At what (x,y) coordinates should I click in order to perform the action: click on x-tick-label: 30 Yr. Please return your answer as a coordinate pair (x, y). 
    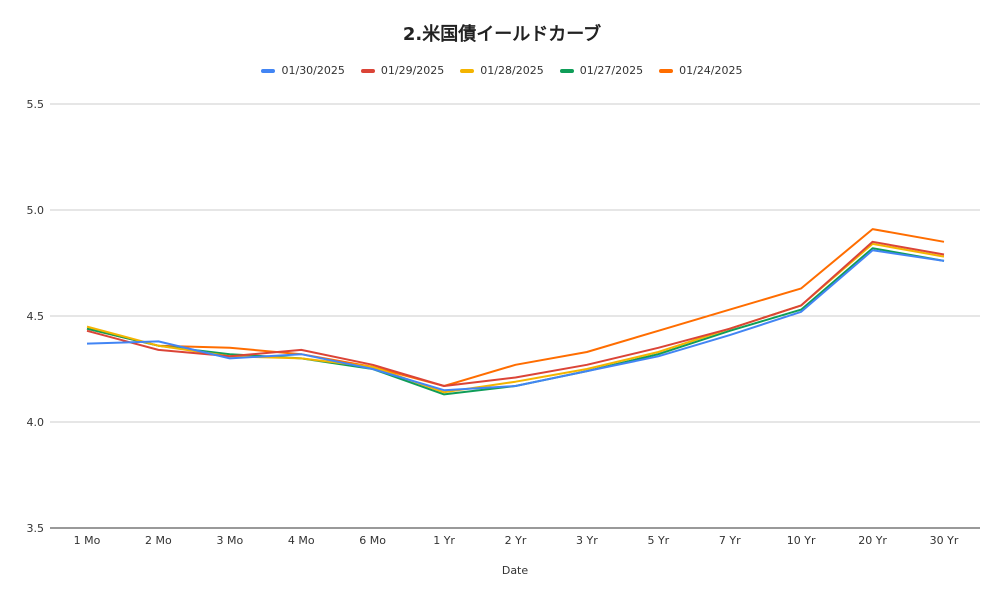
    Looking at the image, I should click on (944, 540).